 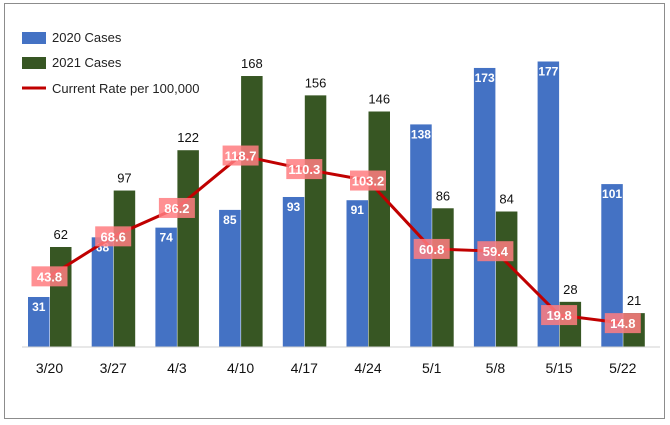 What do you see at coordinates (634, 300) in the screenshot?
I see `data-label-2021: 21` at bounding box center [634, 300].